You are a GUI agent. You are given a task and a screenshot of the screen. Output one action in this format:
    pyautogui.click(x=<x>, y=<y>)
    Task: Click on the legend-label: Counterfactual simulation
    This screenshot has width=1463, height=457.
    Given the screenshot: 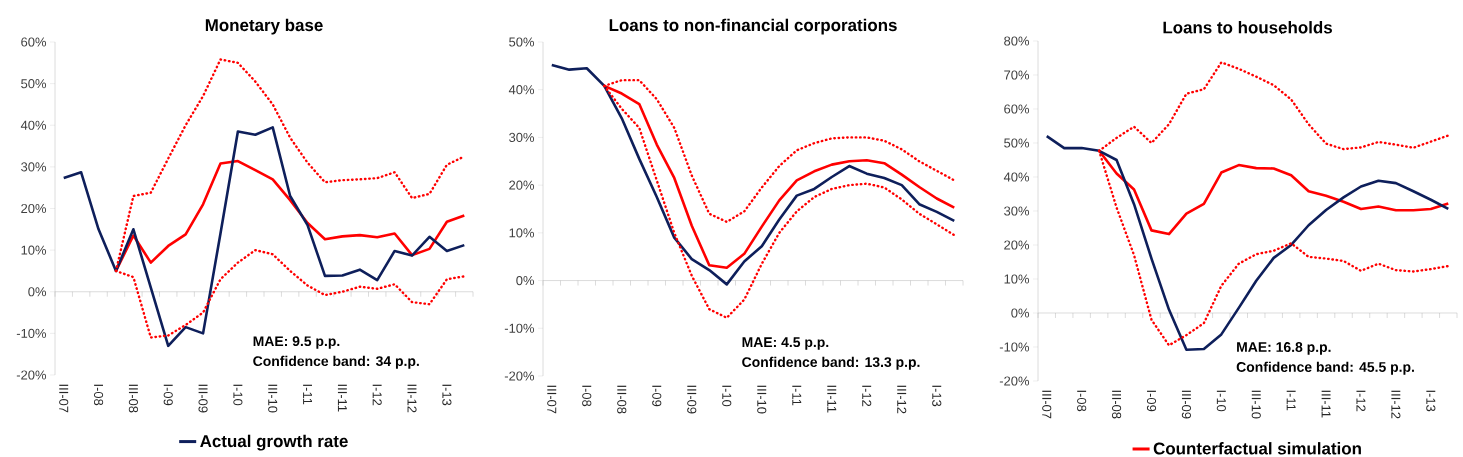 What is the action you would take?
    pyautogui.click(x=1257, y=448)
    